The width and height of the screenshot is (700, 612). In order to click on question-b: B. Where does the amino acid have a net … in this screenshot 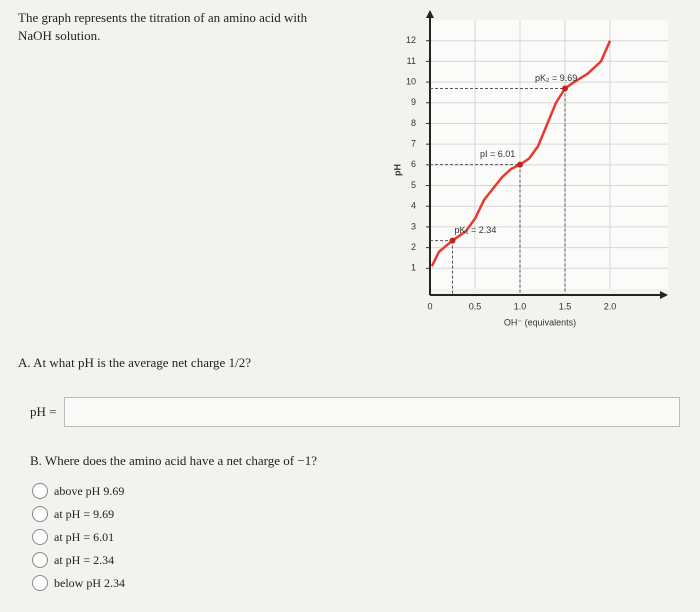, I will do `click(173, 460)`.